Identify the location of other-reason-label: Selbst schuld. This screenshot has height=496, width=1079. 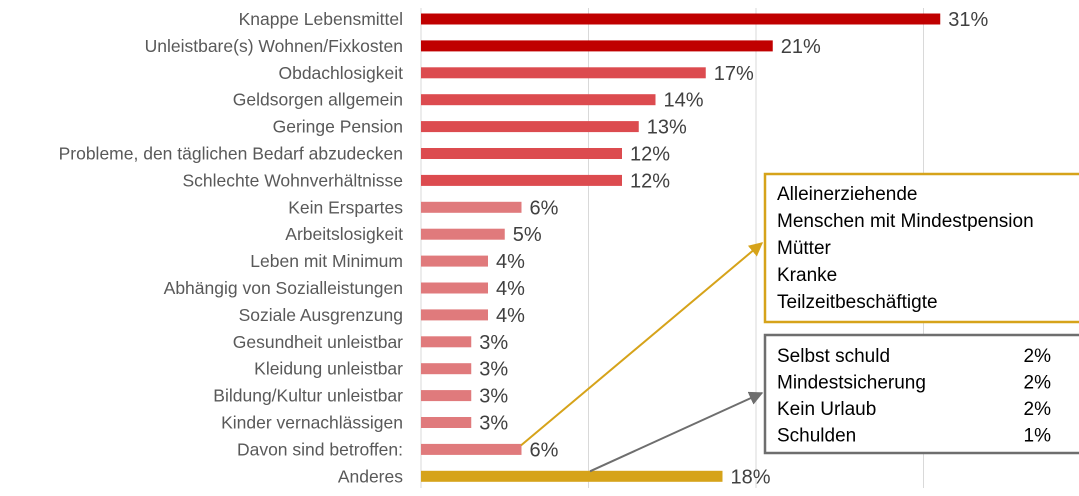
(833, 356).